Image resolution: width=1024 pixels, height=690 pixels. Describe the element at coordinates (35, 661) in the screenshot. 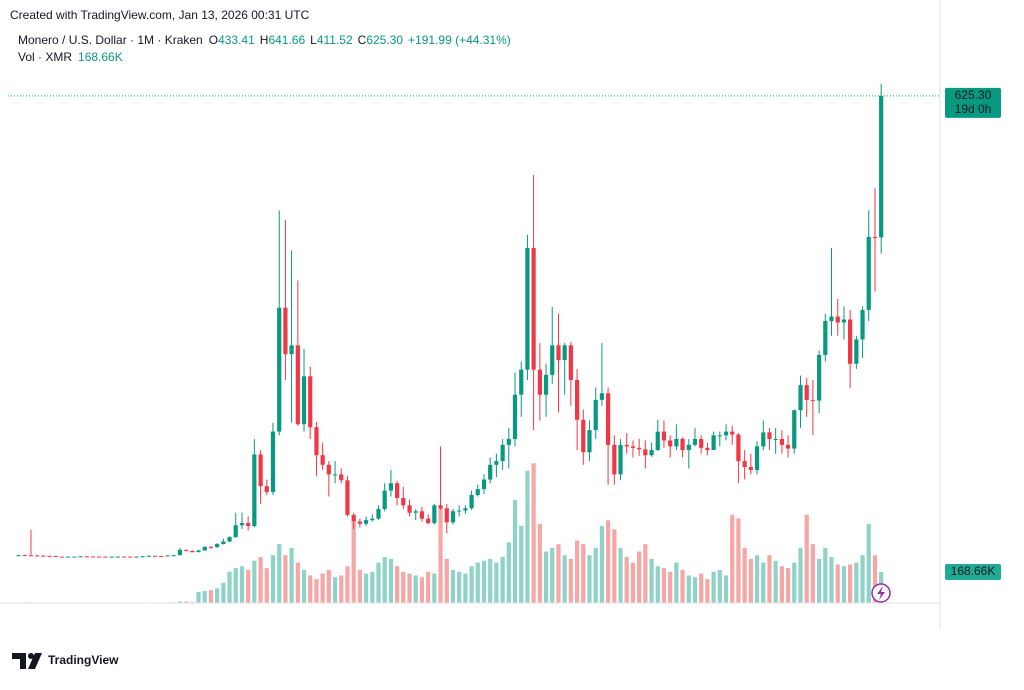

I see `logo-mark-slash` at that location.